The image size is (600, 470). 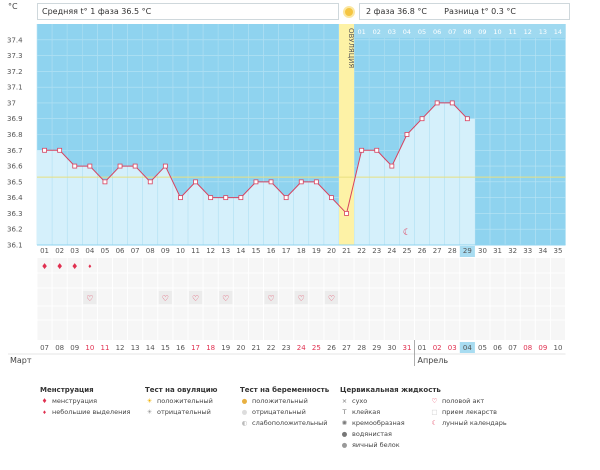 What do you see at coordinates (135, 348) in the screenshot?
I see `calendar-date: 13` at bounding box center [135, 348].